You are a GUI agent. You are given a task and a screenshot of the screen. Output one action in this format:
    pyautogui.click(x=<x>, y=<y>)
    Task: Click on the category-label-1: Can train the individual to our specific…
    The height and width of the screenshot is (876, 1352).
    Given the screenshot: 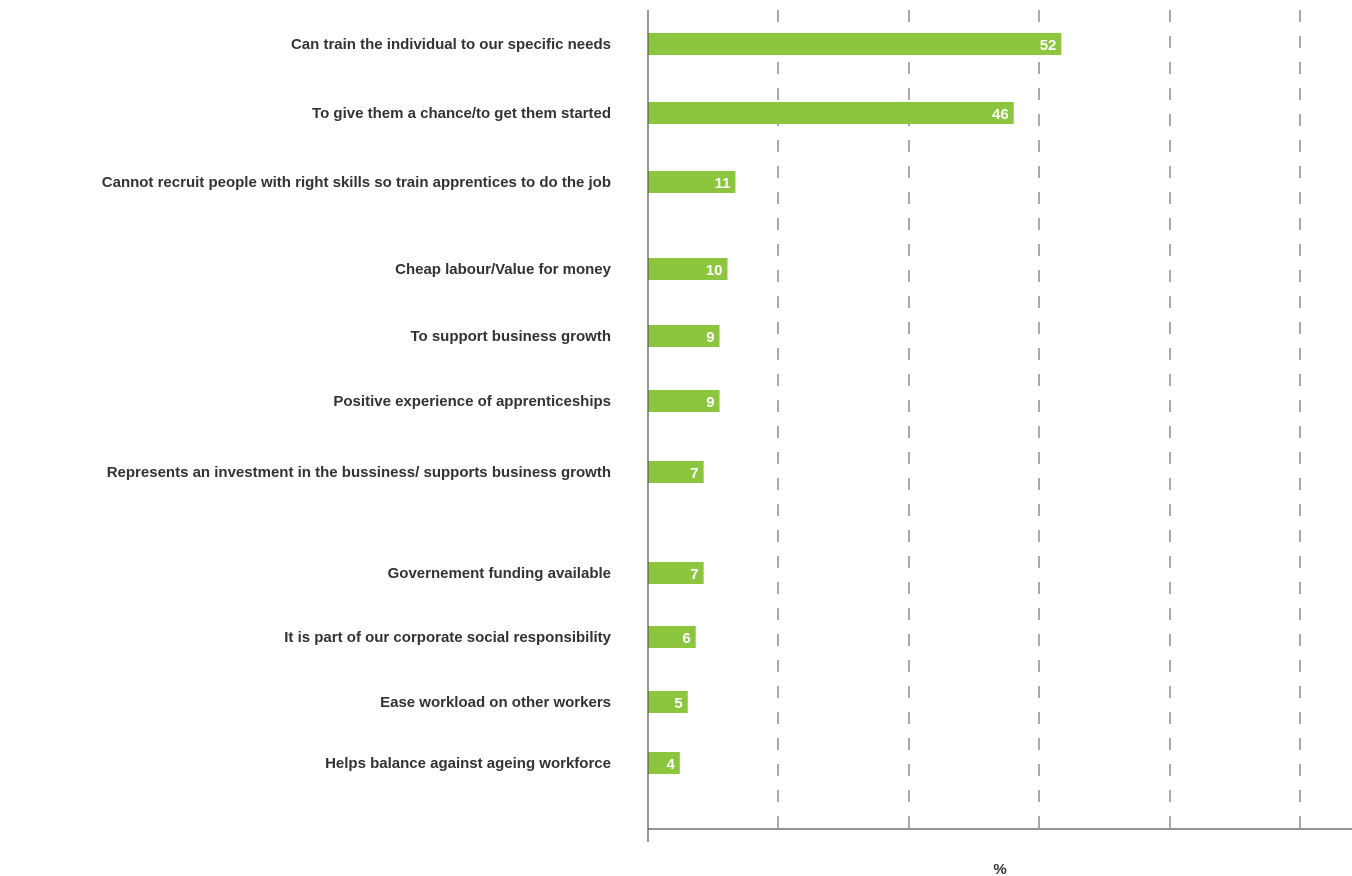 What is the action you would take?
    pyautogui.click(x=451, y=44)
    